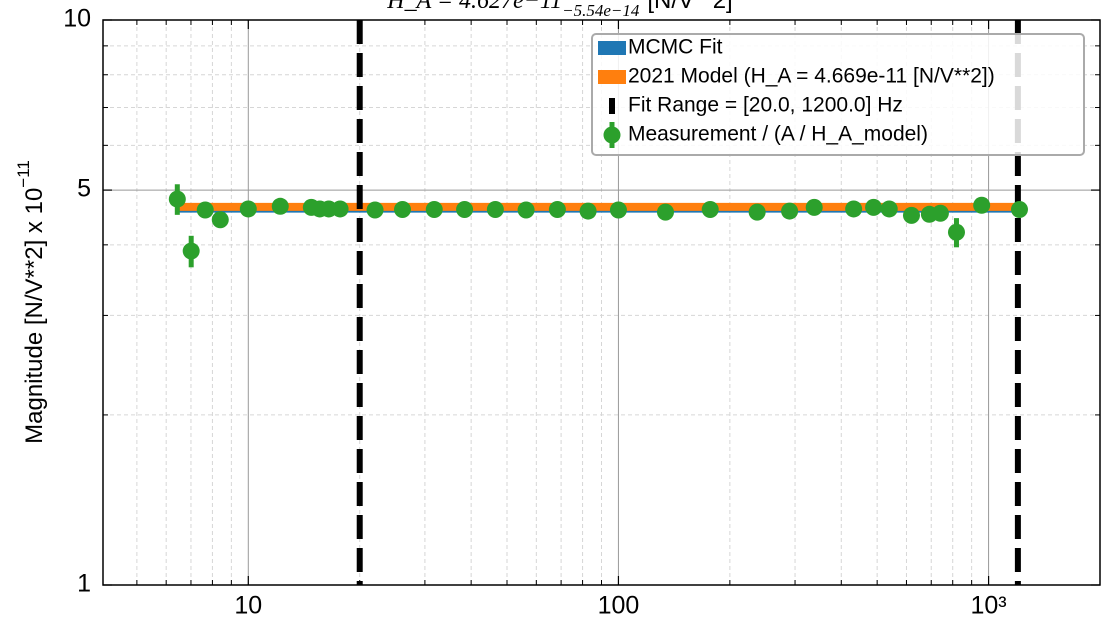 This screenshot has width=1105, height=626. Describe the element at coordinates (811, 76) in the screenshot. I see `legend-label: 2021 Model (H_A = 4.669e-11 [N/V**2])` at that location.